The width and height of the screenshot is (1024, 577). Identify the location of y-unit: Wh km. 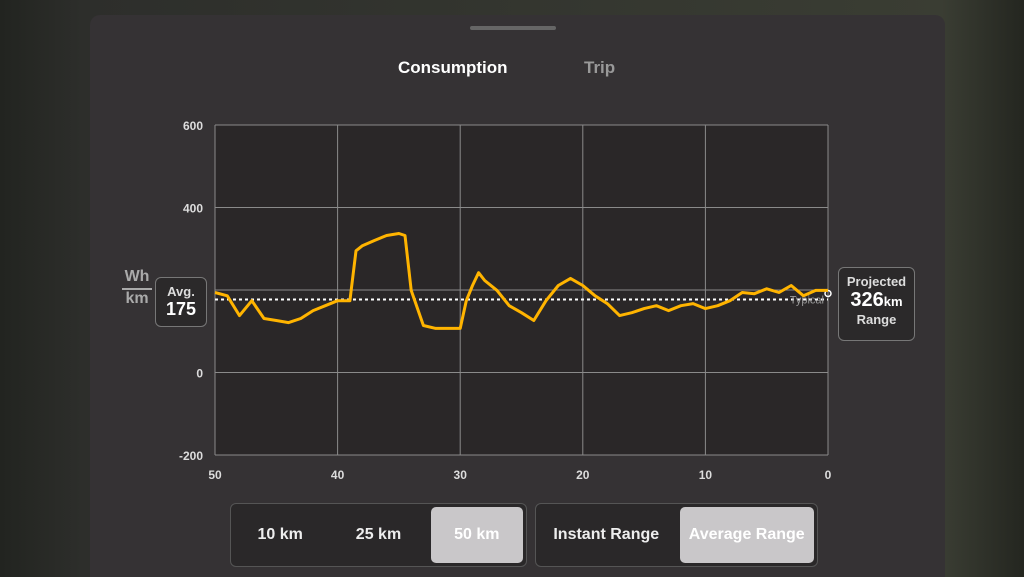
(137, 288).